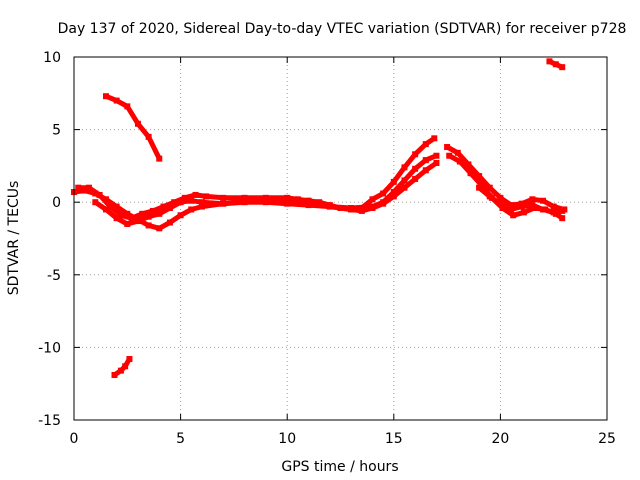  Describe the element at coordinates (56, 203) in the screenshot. I see `y-tick-label: 0` at that location.